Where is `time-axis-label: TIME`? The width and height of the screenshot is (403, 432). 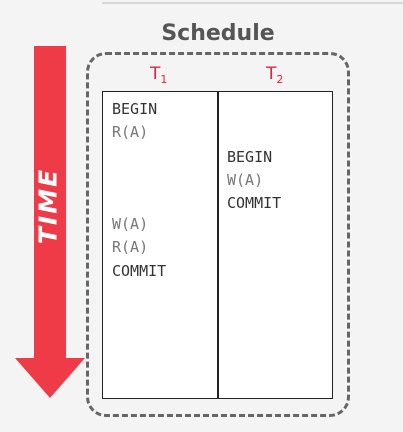 time-axis-label: TIME is located at coordinates (48, 206).